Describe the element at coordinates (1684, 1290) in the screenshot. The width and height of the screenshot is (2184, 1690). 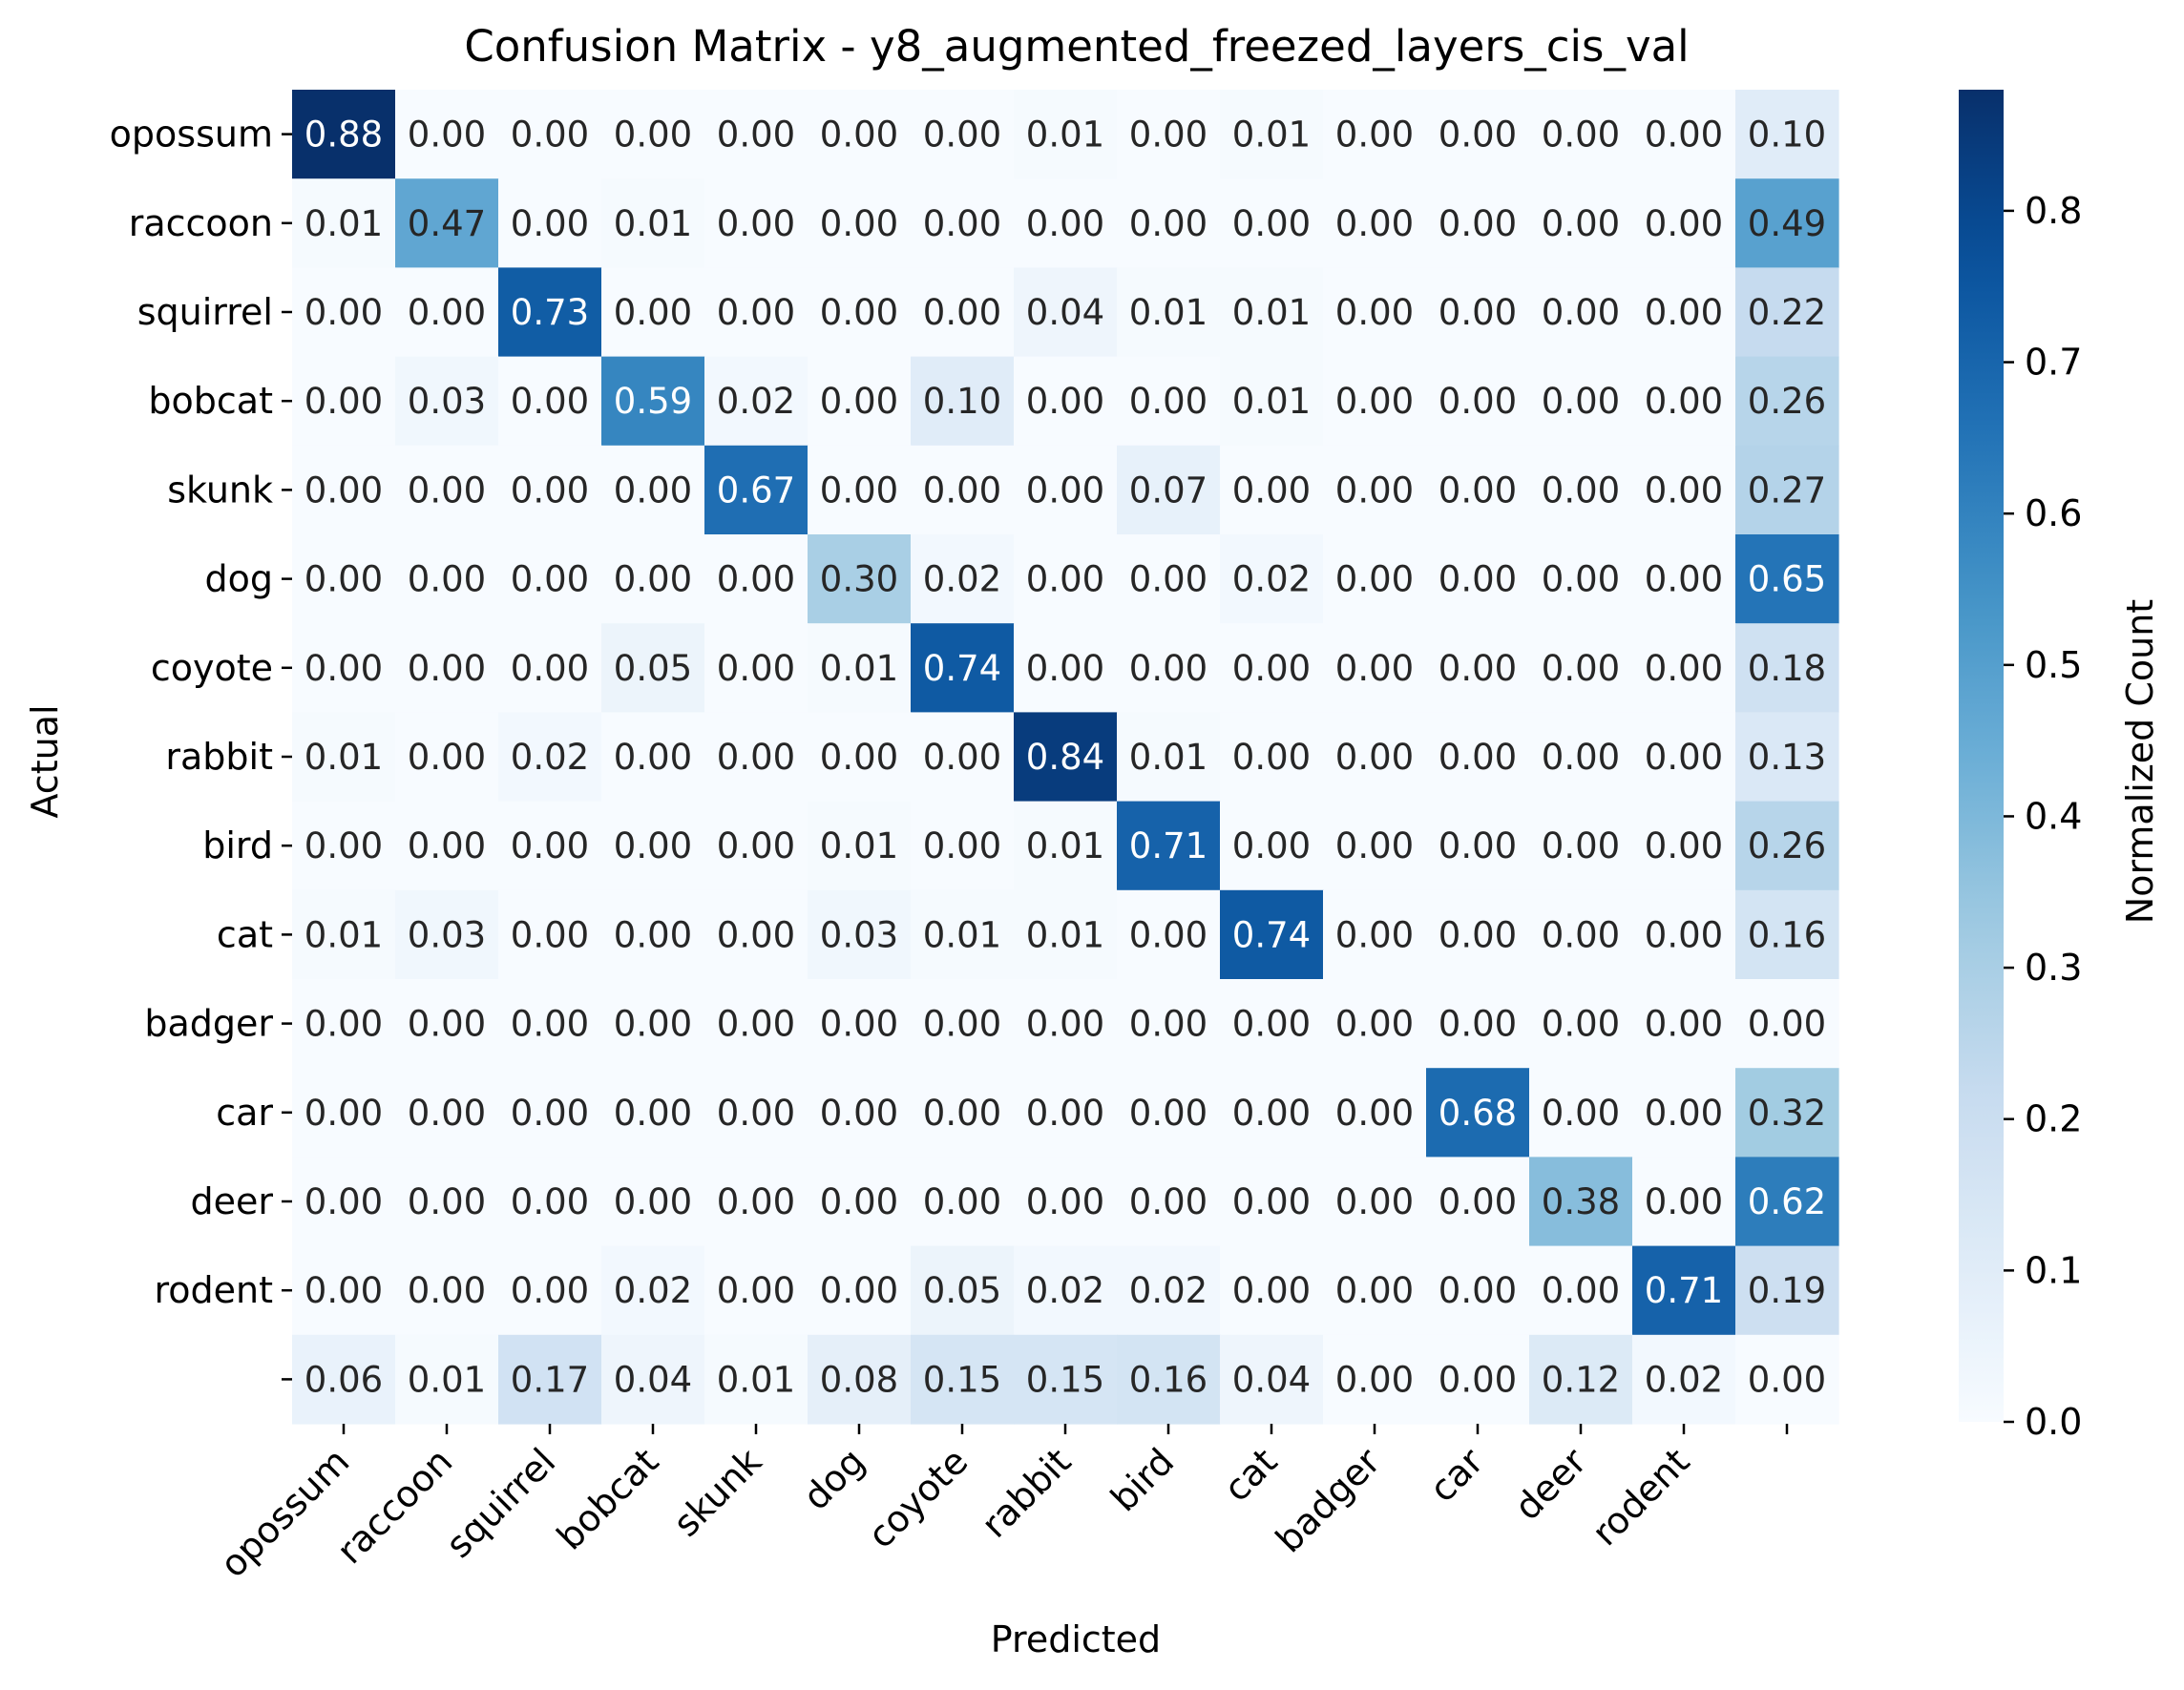
I see `cell-value-label: 0.71` at that location.